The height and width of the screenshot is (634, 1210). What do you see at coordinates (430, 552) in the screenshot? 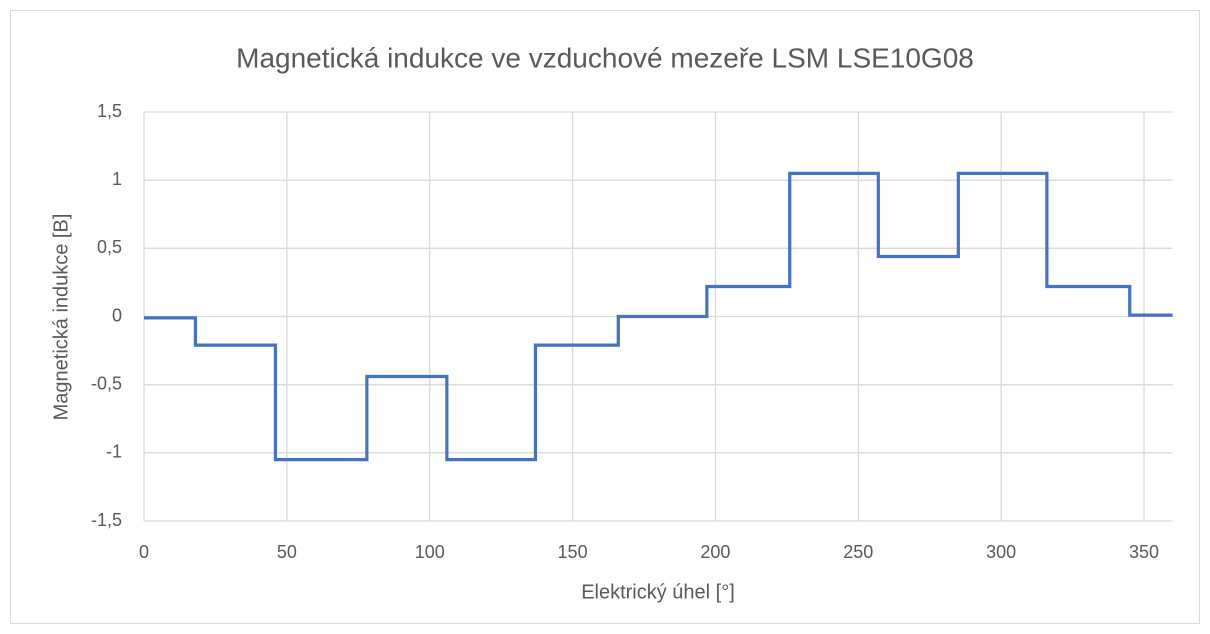
I see `x-tick-label: 100` at bounding box center [430, 552].